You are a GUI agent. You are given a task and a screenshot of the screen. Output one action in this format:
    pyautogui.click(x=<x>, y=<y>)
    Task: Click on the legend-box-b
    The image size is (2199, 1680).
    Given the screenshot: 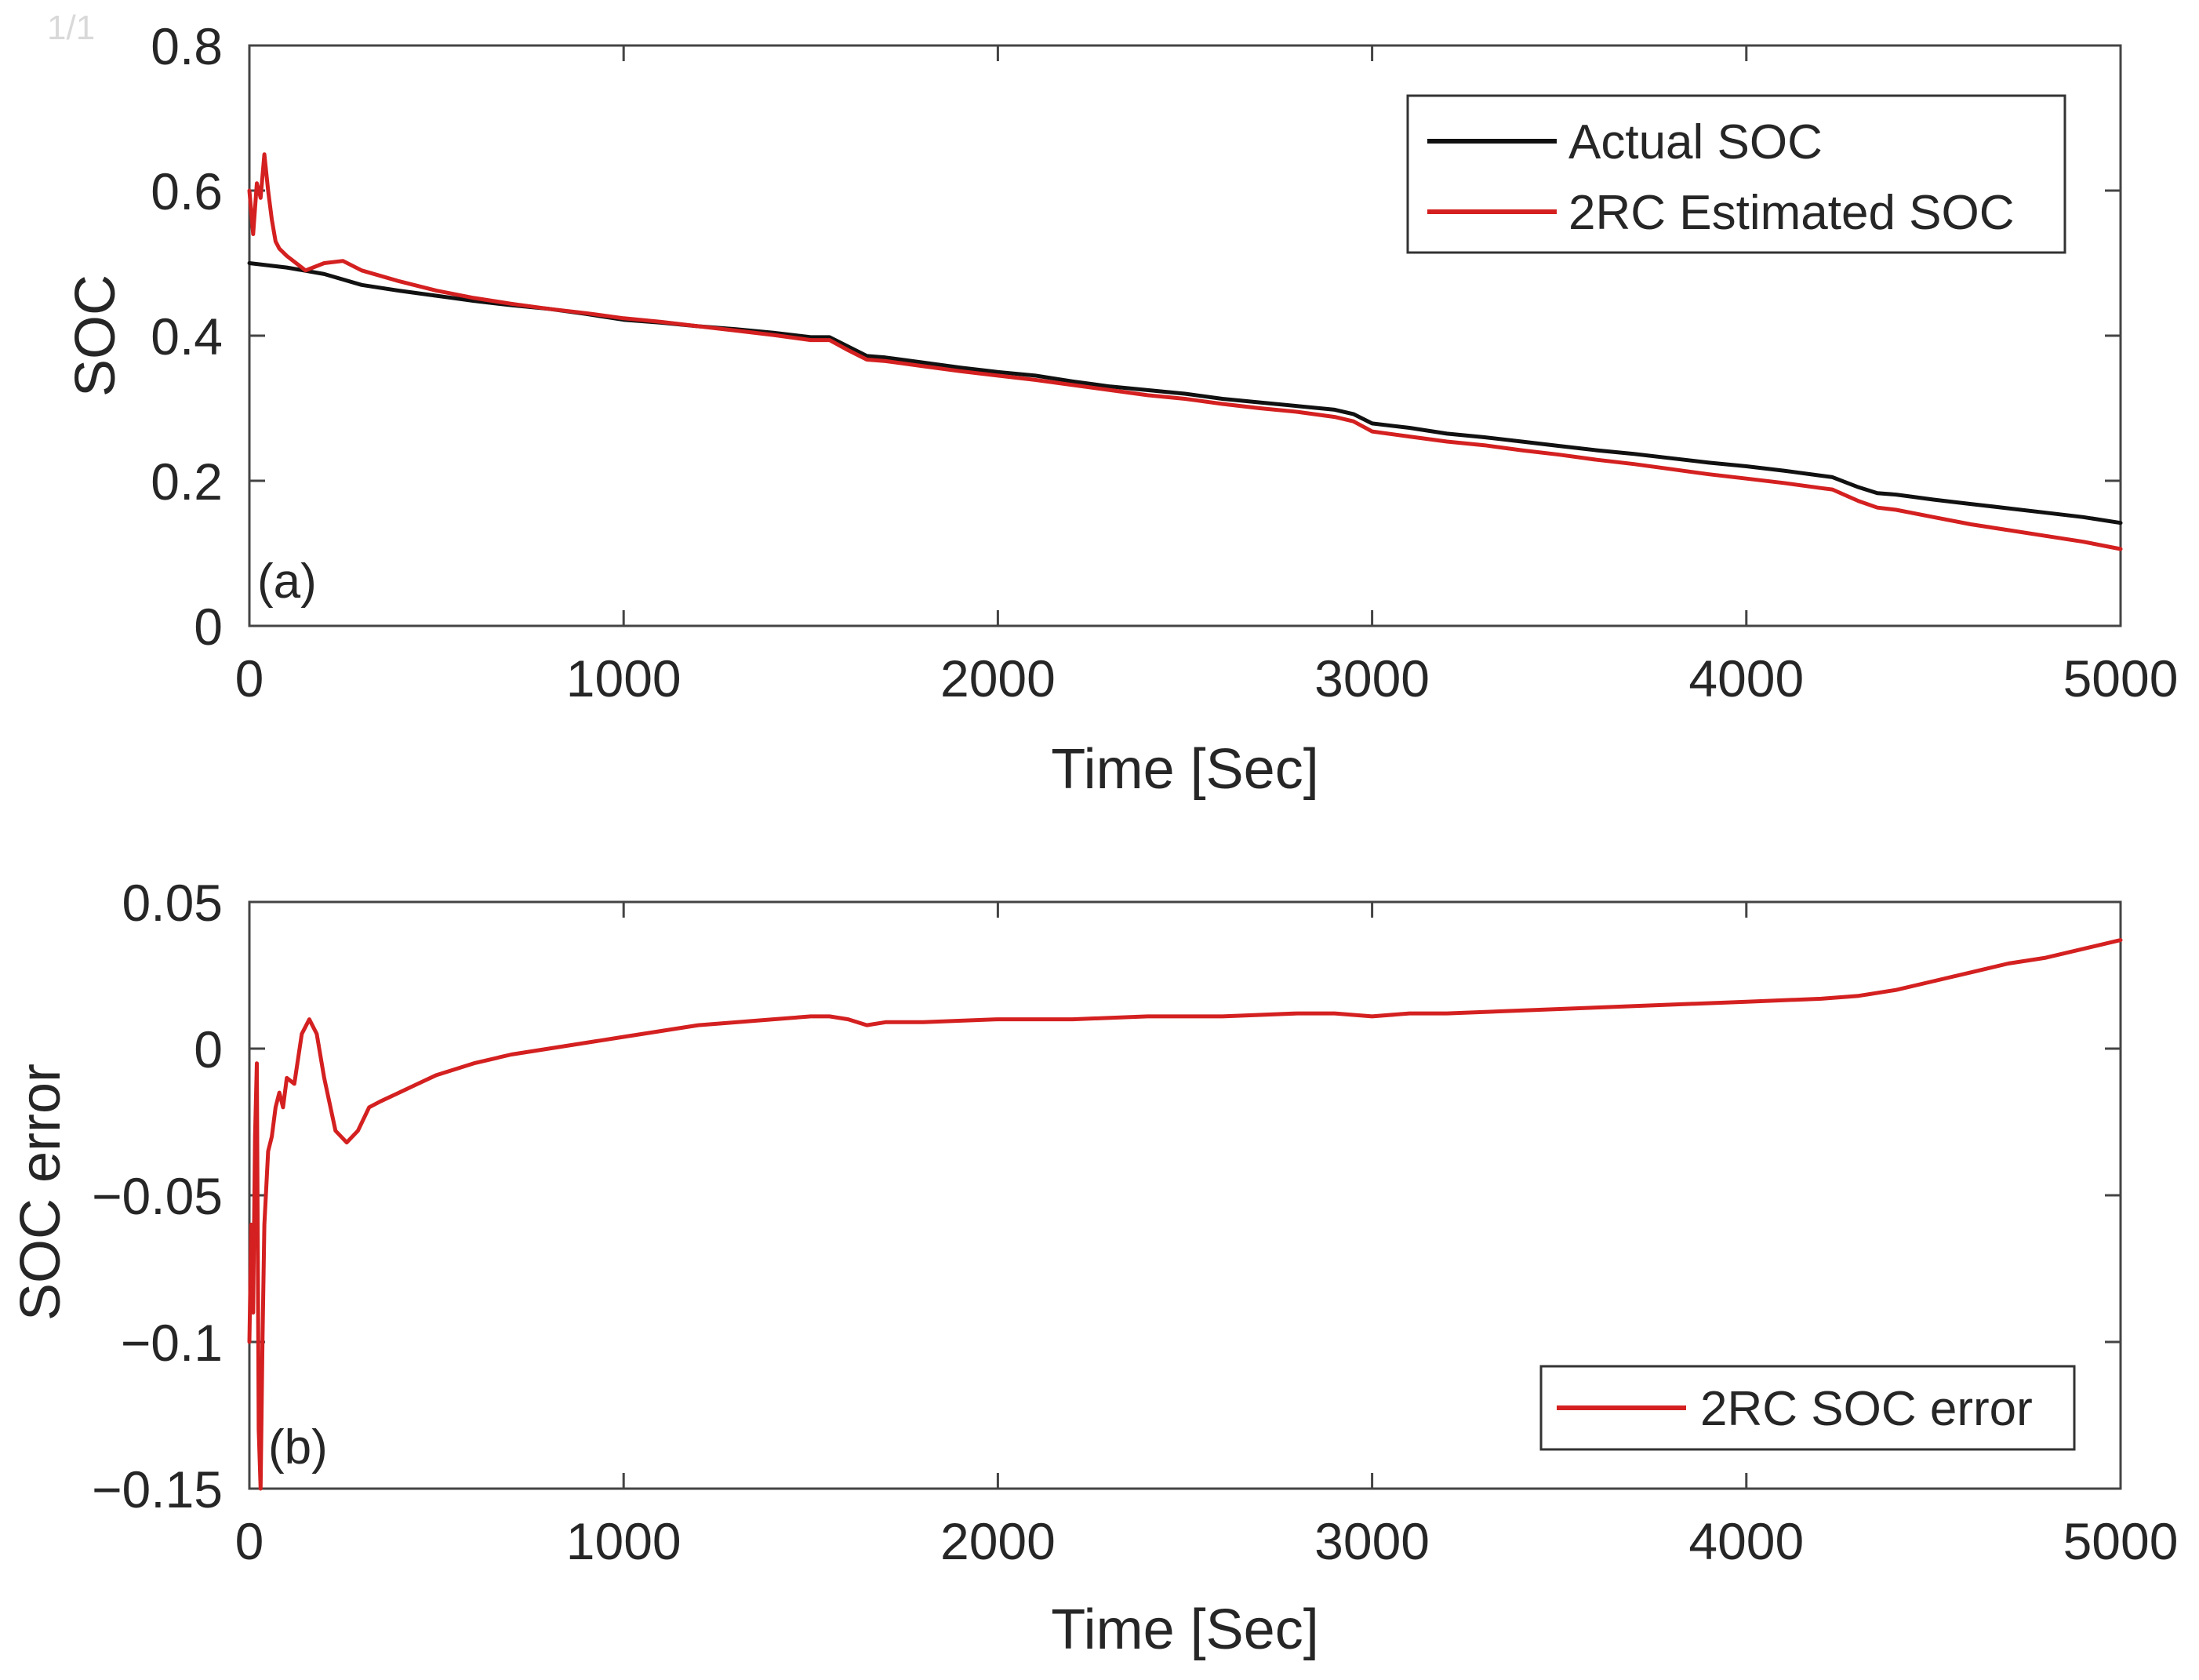 What is the action you would take?
    pyautogui.click(x=1808, y=1408)
    